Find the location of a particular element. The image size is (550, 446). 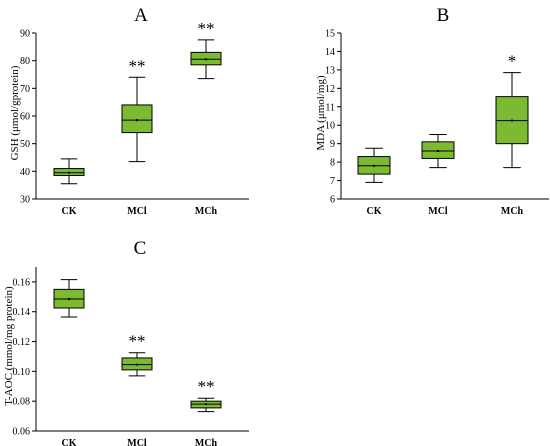

y-tick-label: 70 is located at coordinates (25, 89).